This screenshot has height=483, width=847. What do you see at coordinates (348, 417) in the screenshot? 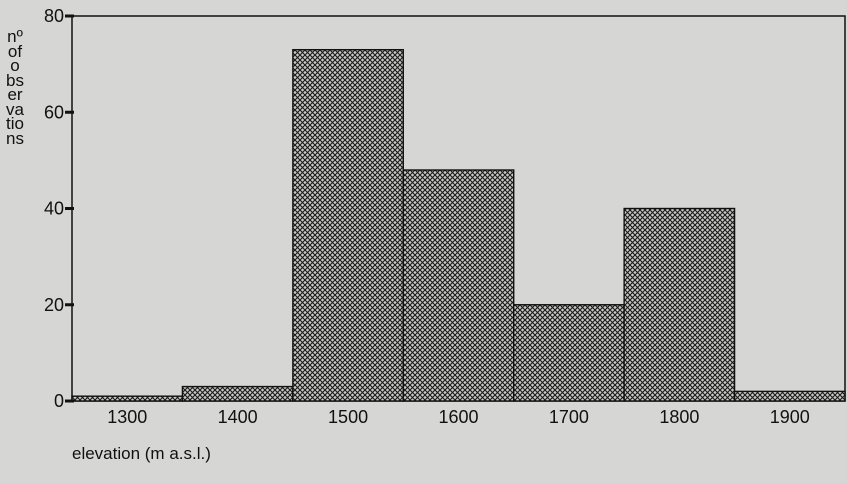
I see `x-tick-label: 1500` at bounding box center [348, 417].